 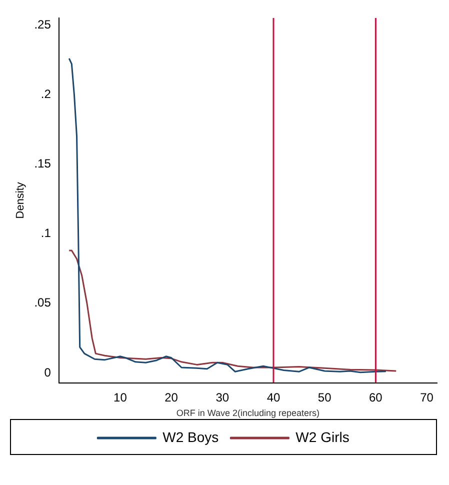 I want to click on x-tick-label: 20, so click(x=171, y=397).